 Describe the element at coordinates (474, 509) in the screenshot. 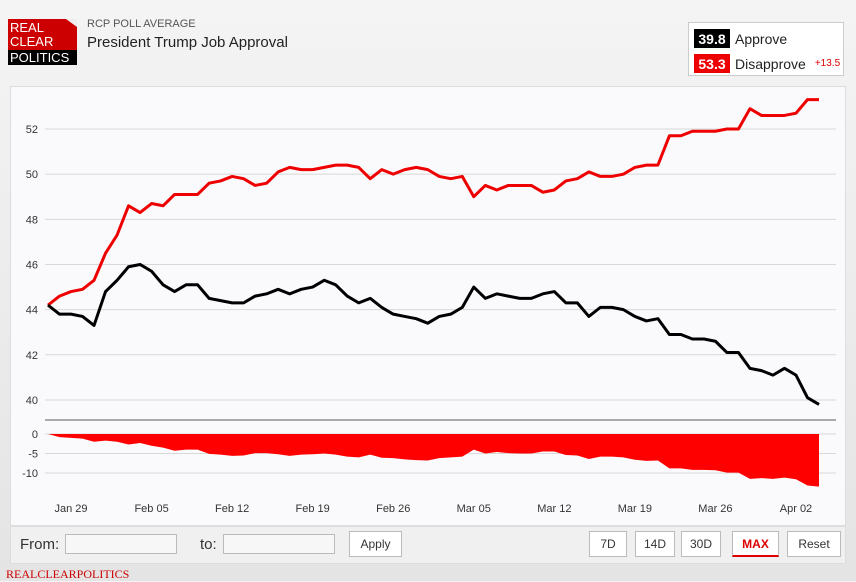

I see `x-tick-label: Mar 05` at that location.